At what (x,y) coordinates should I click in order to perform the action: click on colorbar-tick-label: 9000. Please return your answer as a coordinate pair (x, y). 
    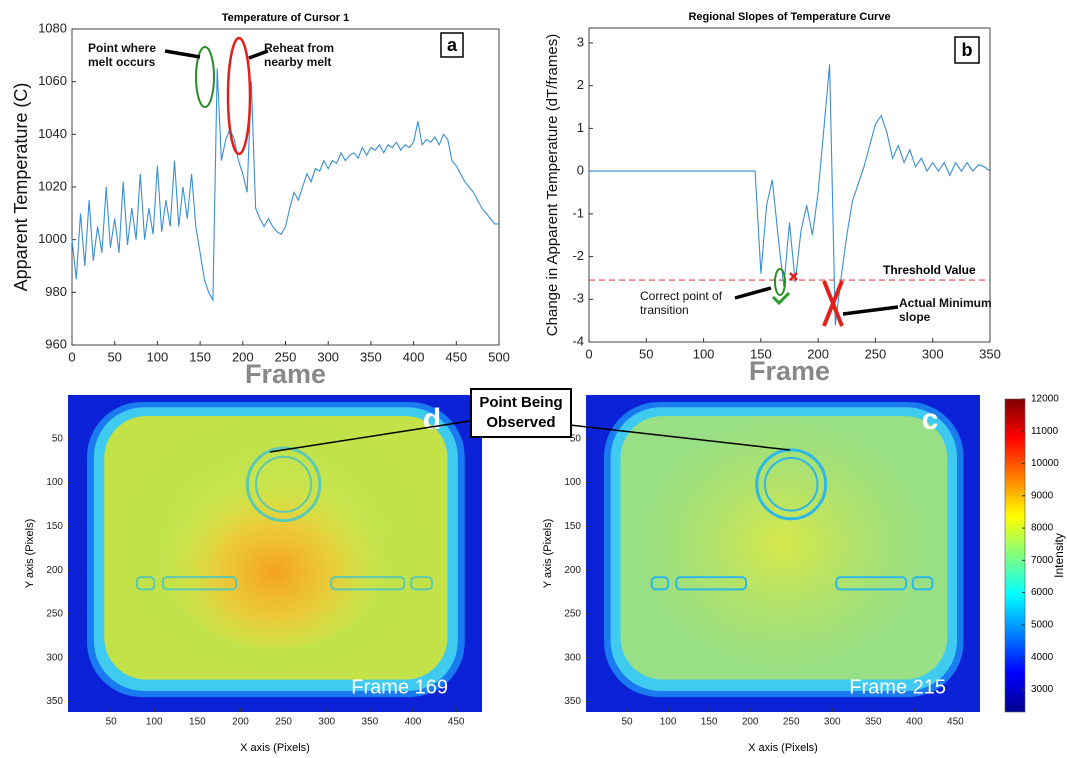
    Looking at the image, I should click on (1042, 495).